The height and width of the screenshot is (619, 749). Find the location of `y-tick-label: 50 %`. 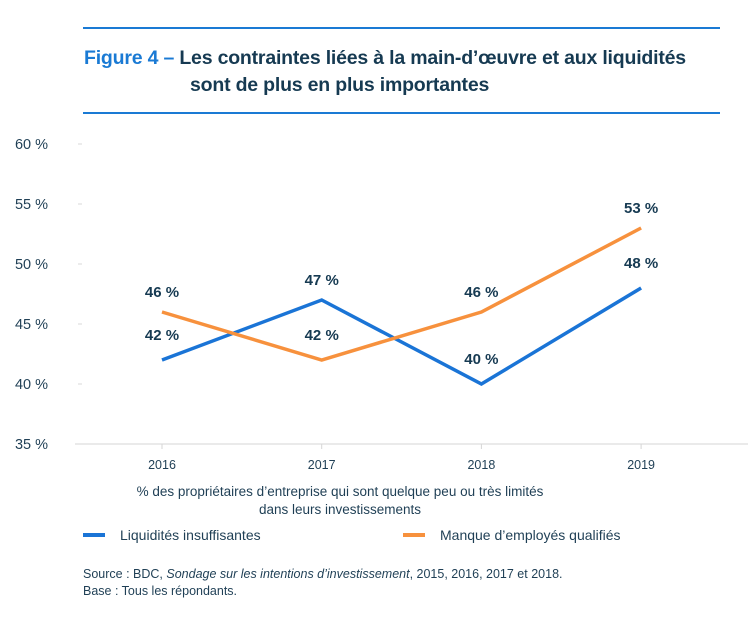

y-tick-label: 50 % is located at coordinates (31, 265).